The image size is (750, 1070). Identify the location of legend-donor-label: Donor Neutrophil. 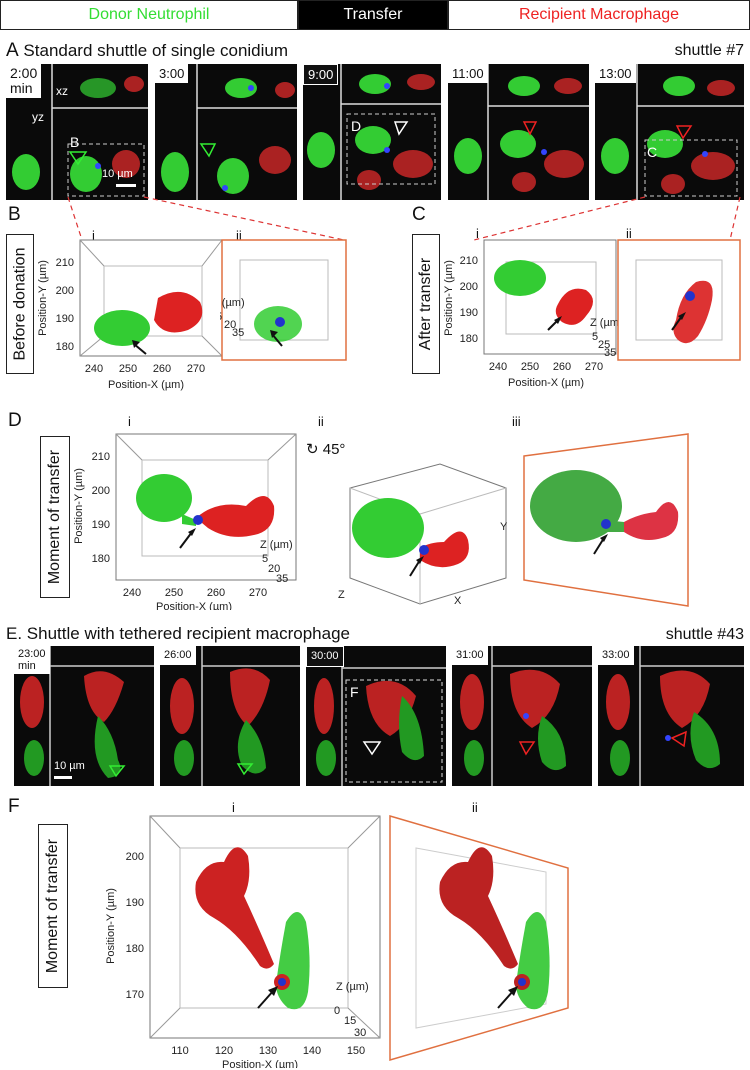
(149, 14).